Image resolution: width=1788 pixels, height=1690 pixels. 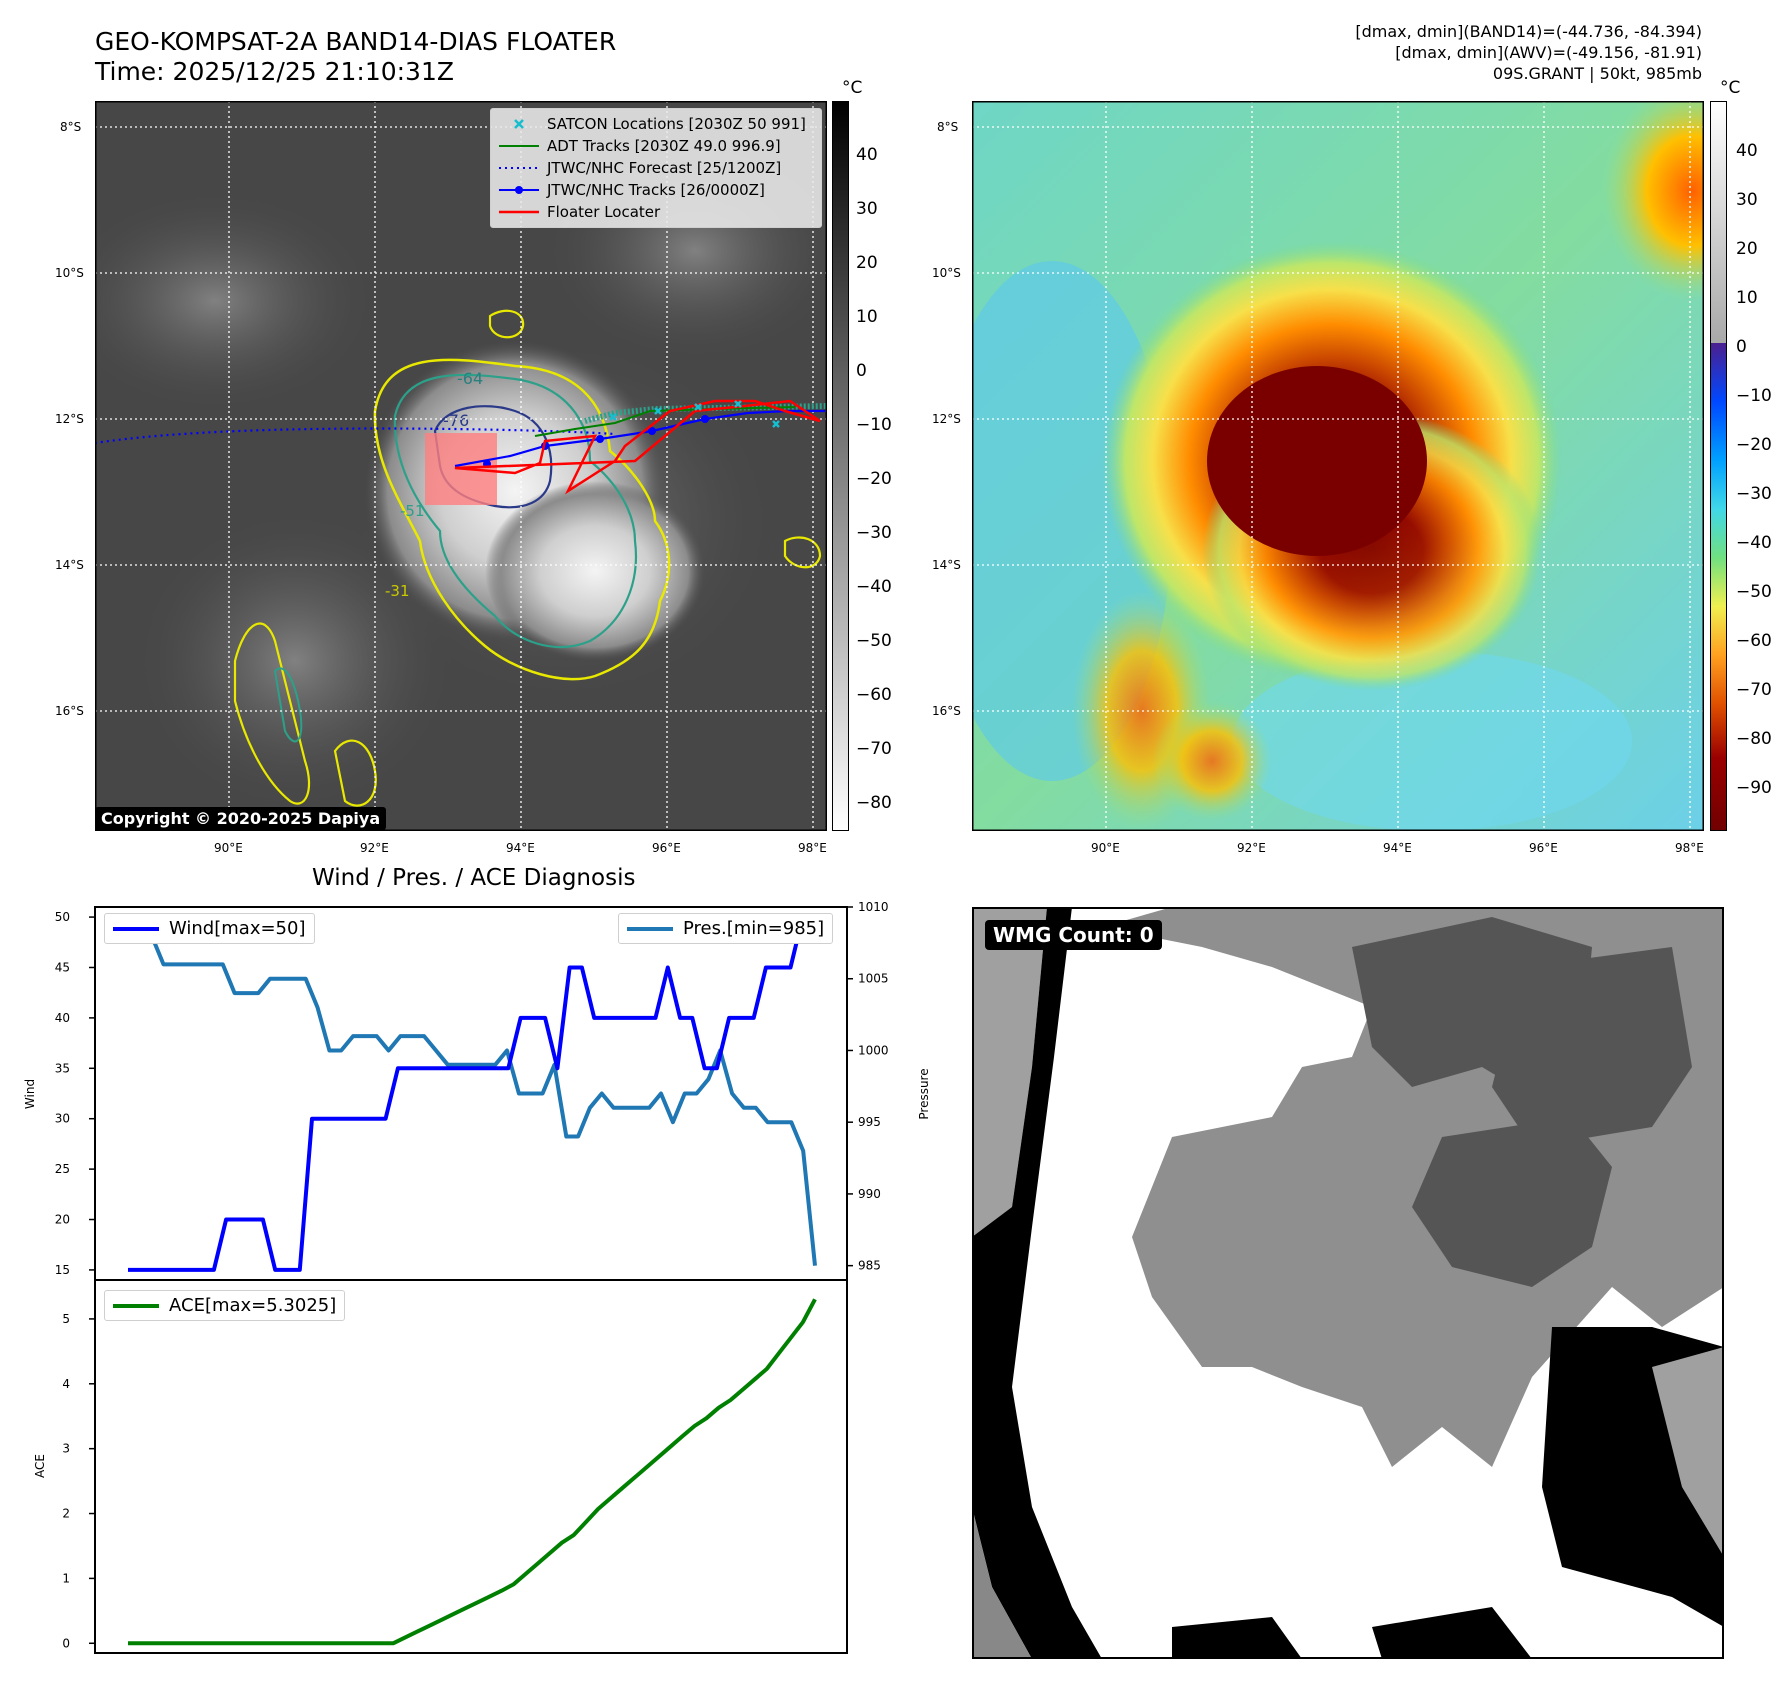 I want to click on ace-axis-label: ACE, so click(x=40, y=1466).